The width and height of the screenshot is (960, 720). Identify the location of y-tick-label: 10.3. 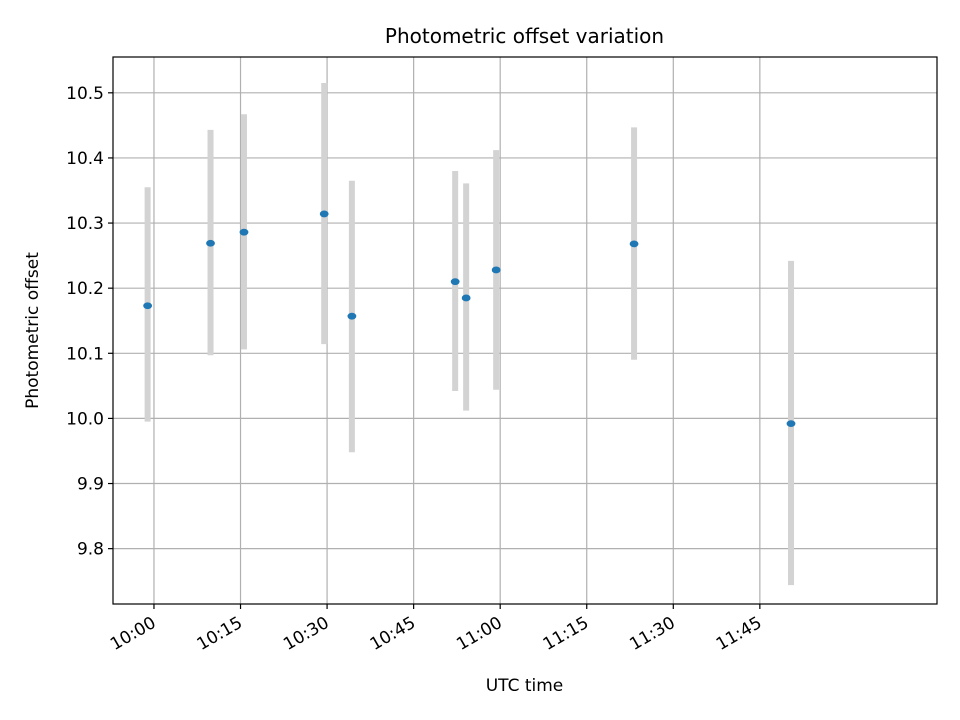
(85, 224).